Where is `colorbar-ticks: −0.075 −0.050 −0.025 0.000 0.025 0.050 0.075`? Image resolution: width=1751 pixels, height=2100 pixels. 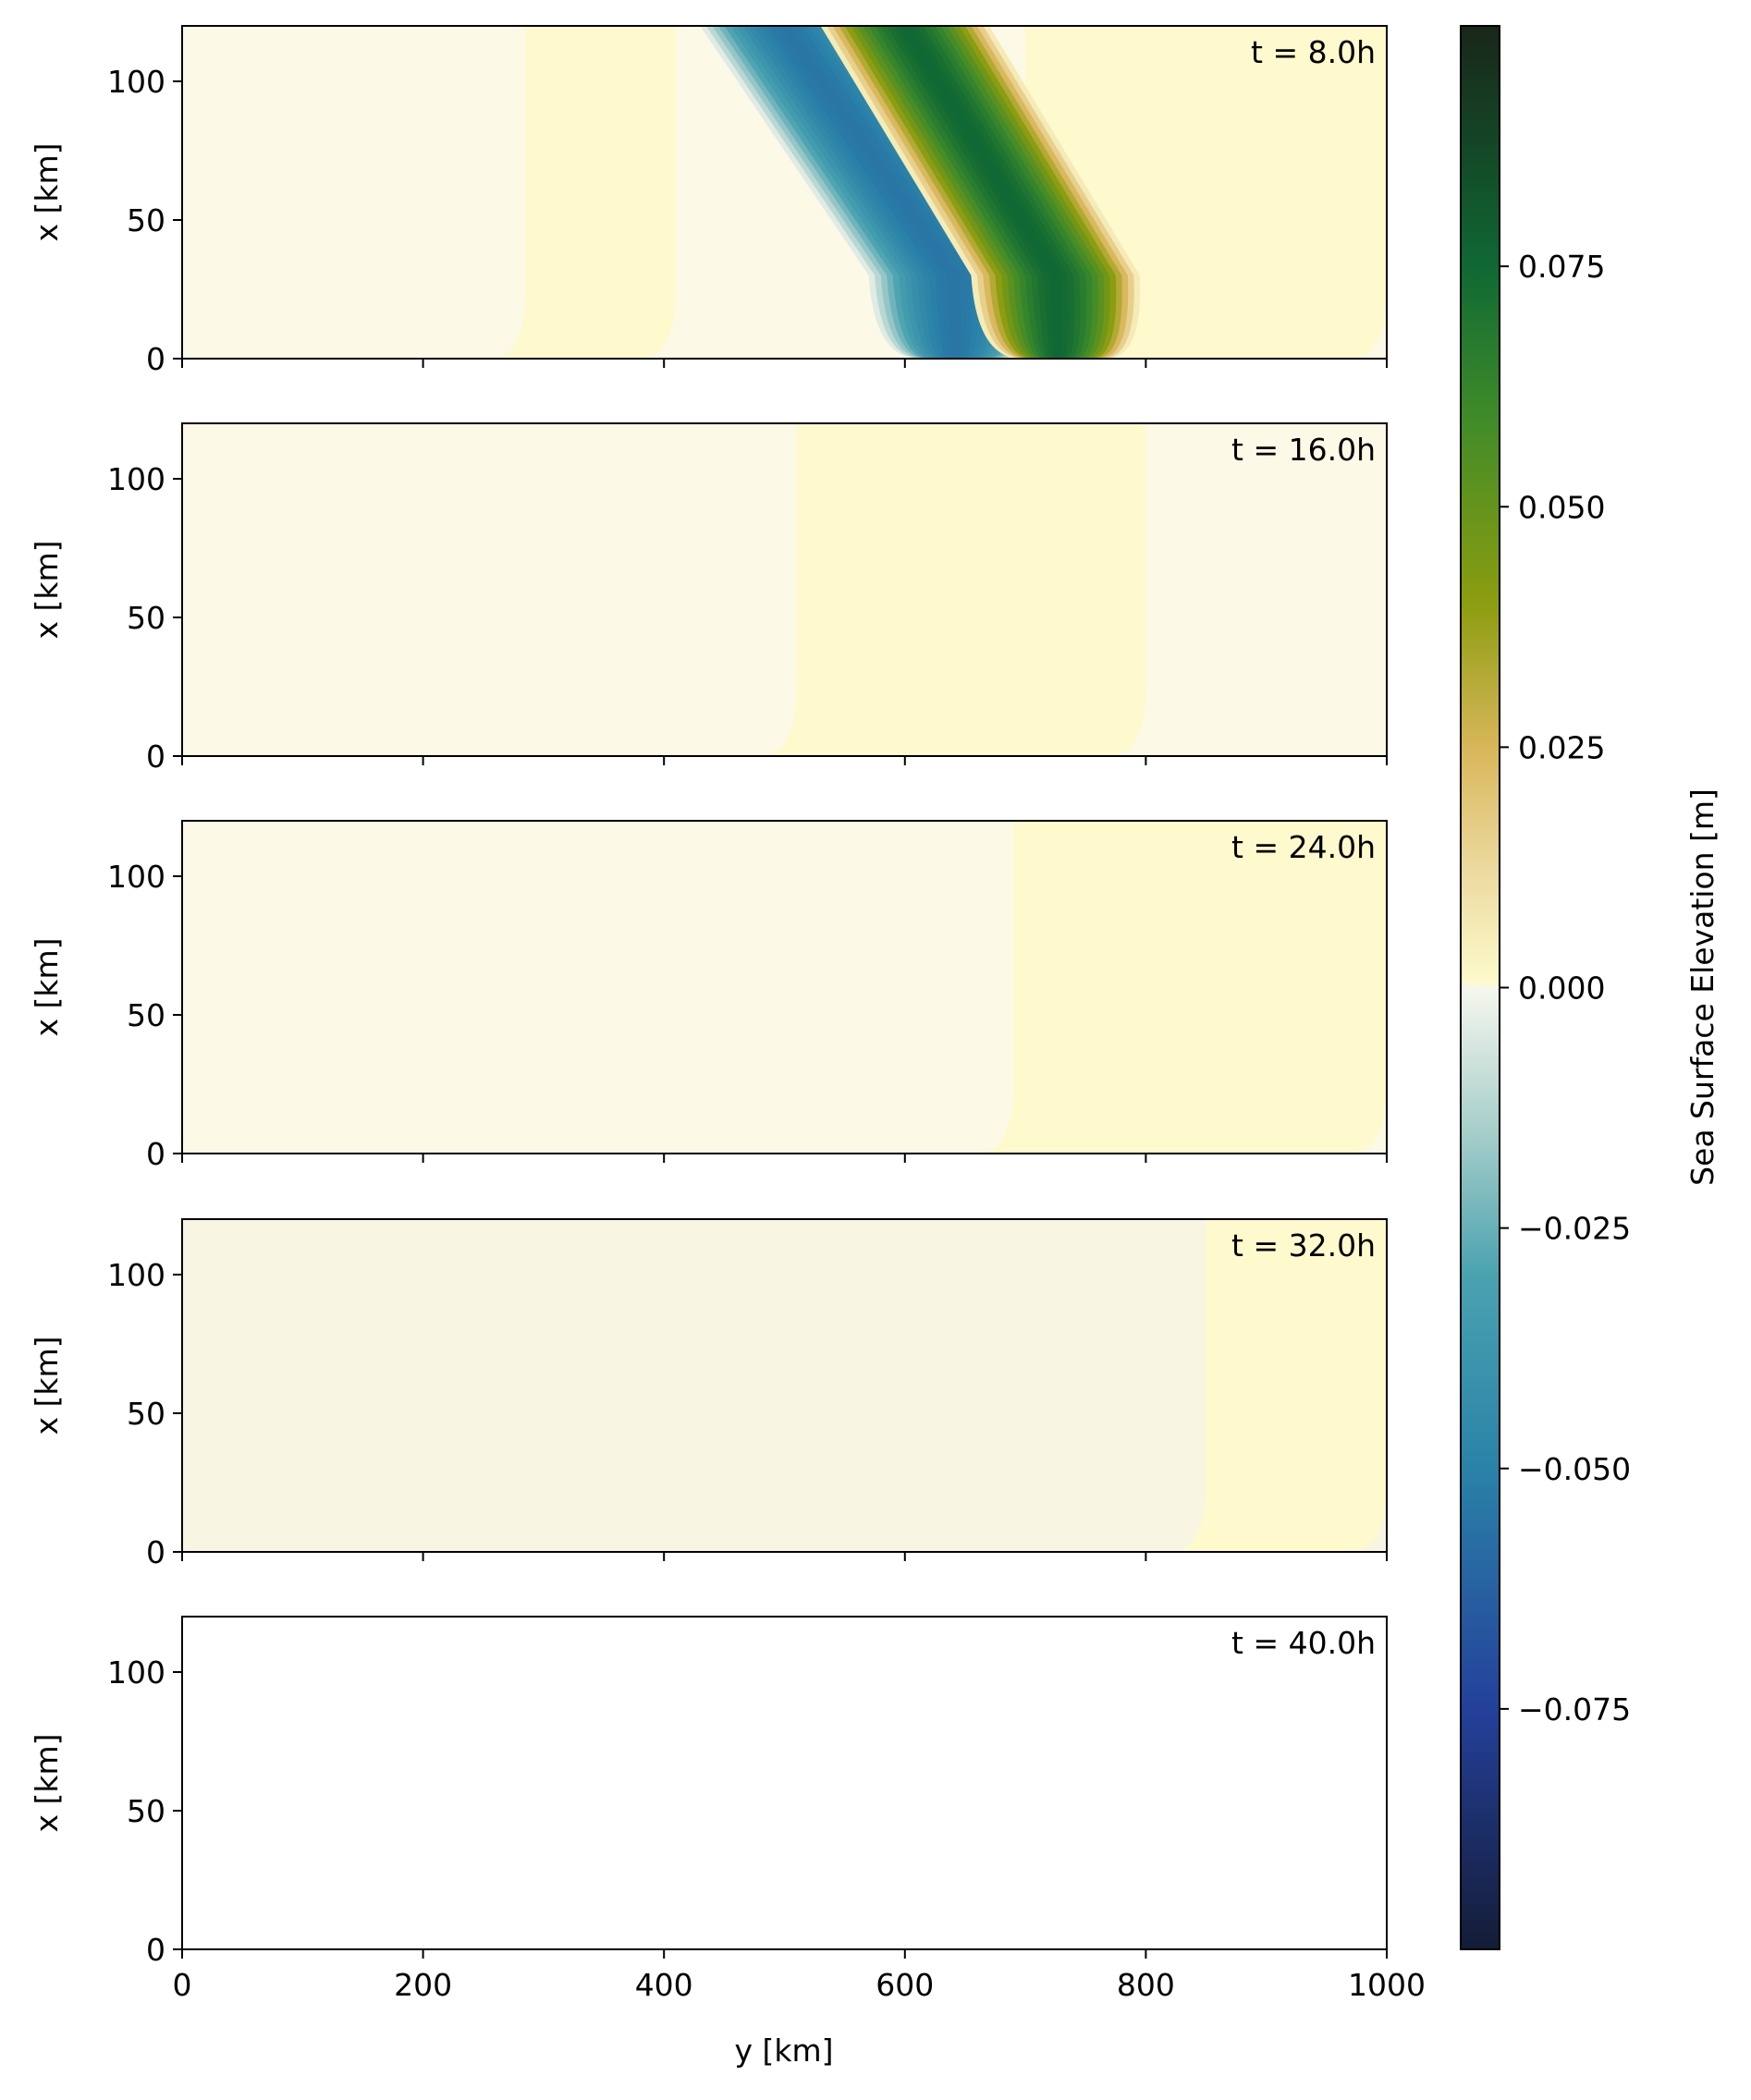 colorbar-ticks: −0.075 −0.050 −0.025 0.000 0.025 0.050 0.075 is located at coordinates (1566, 989).